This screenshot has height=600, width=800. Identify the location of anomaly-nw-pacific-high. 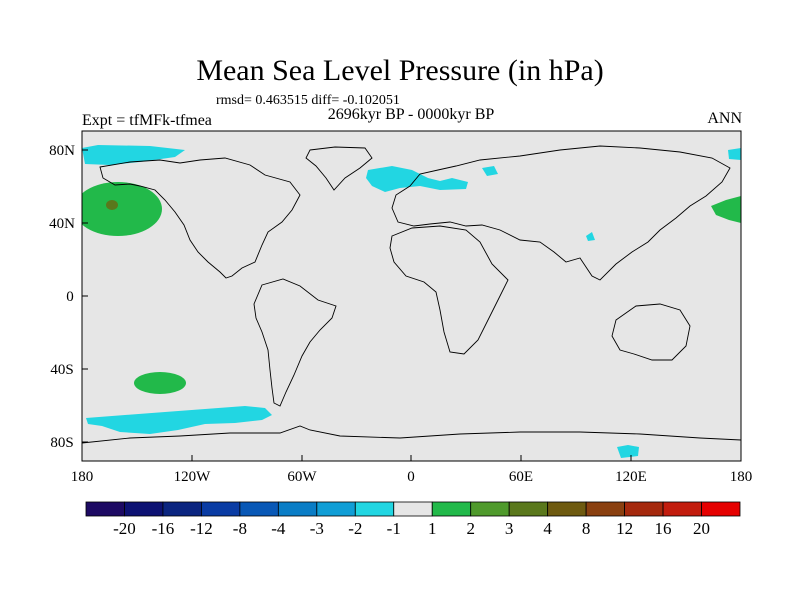
(726, 209).